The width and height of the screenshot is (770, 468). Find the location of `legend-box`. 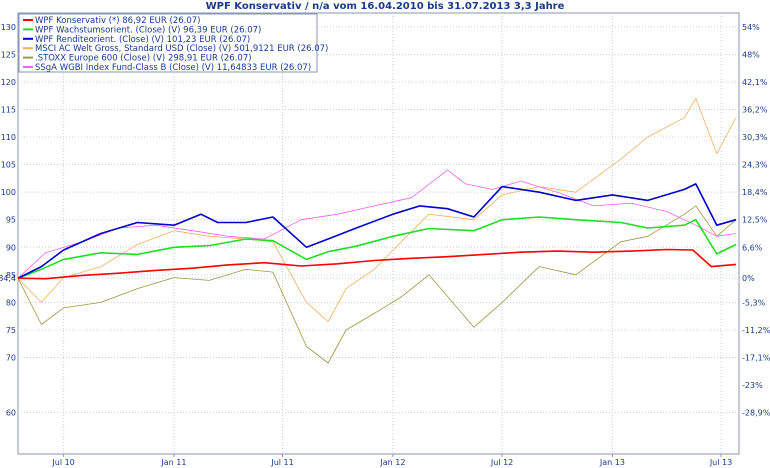

legend-box is located at coordinates (168, 43).